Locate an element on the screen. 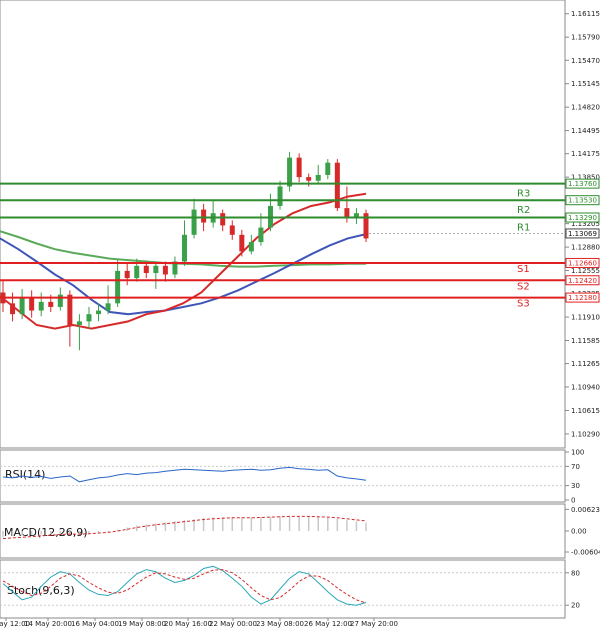  rsi-title: RSI(14) is located at coordinates (25, 474).